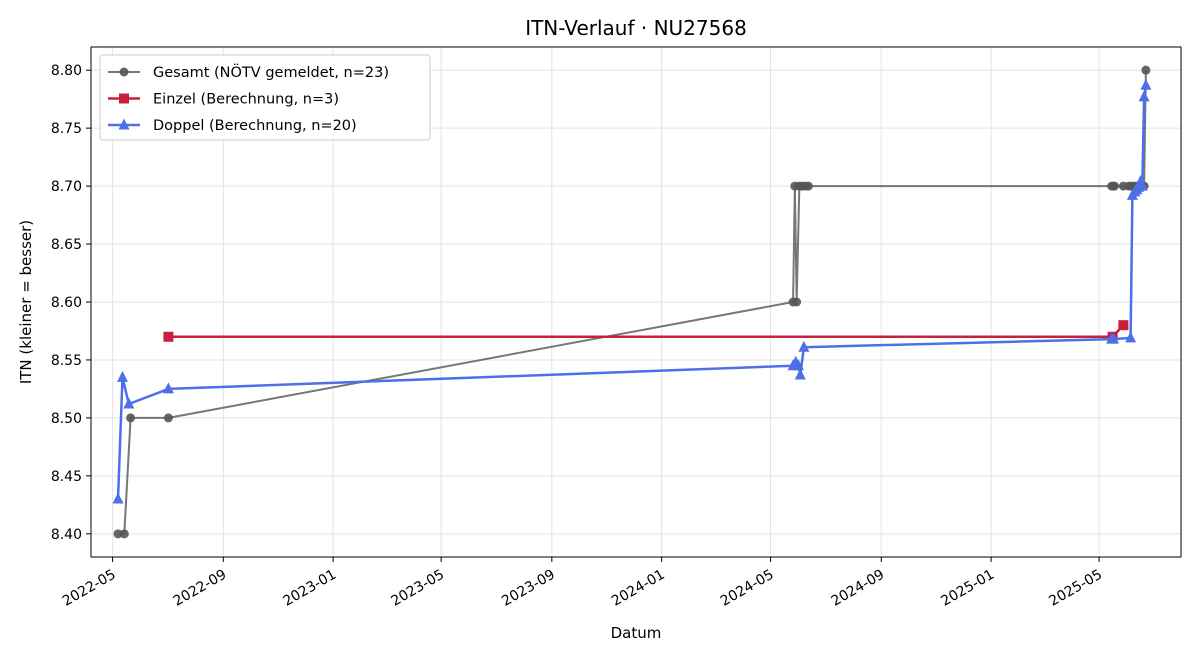  What do you see at coordinates (26, 302) in the screenshot?
I see `y-axis-label: ITN (kleiner = besser)` at bounding box center [26, 302].